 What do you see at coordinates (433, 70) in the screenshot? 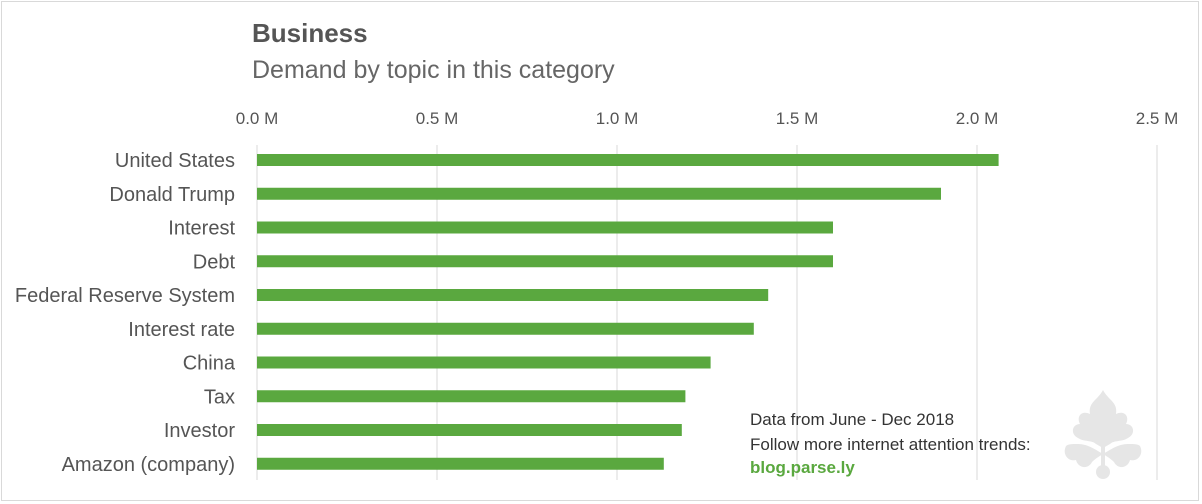
I see `chart-subtitle: Demand by topic in this category` at bounding box center [433, 70].